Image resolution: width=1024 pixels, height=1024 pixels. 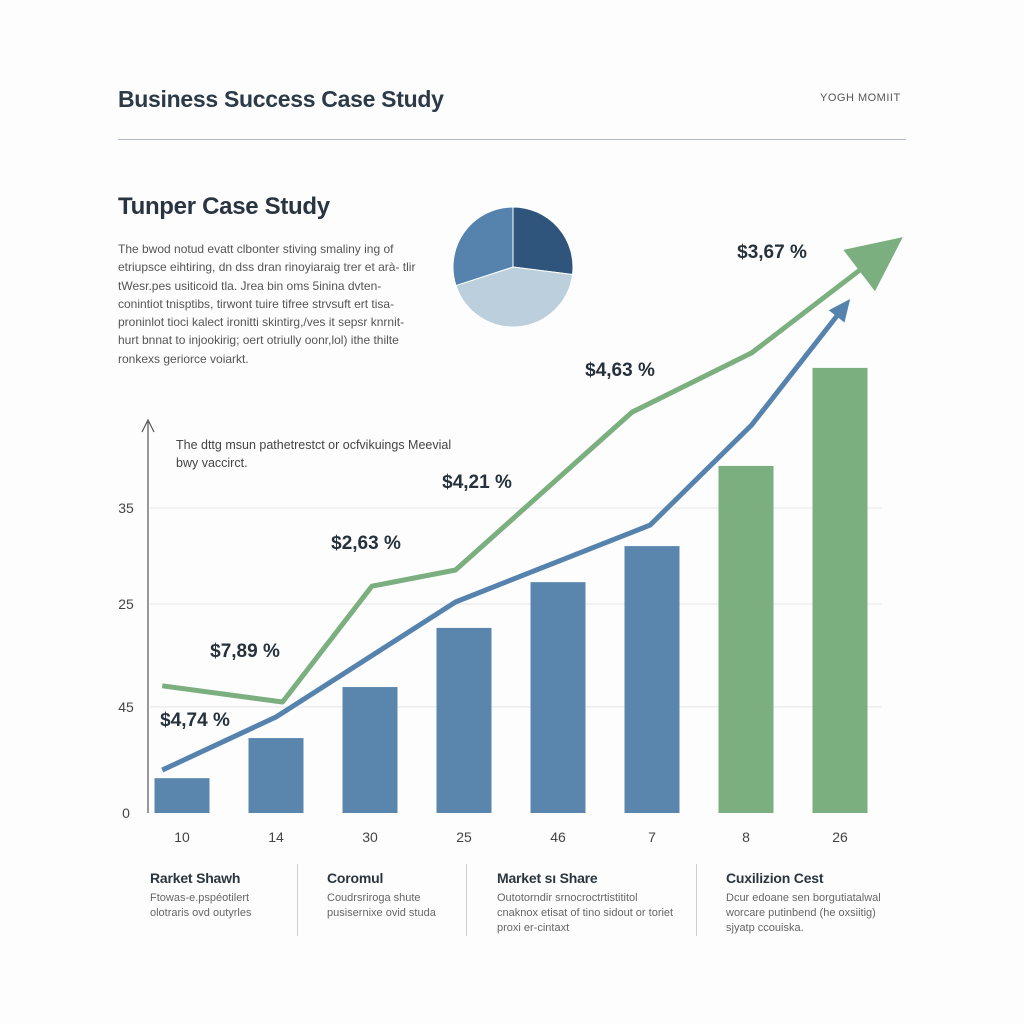 I want to click on green-trend-arrow-icon, so click(x=873, y=264).